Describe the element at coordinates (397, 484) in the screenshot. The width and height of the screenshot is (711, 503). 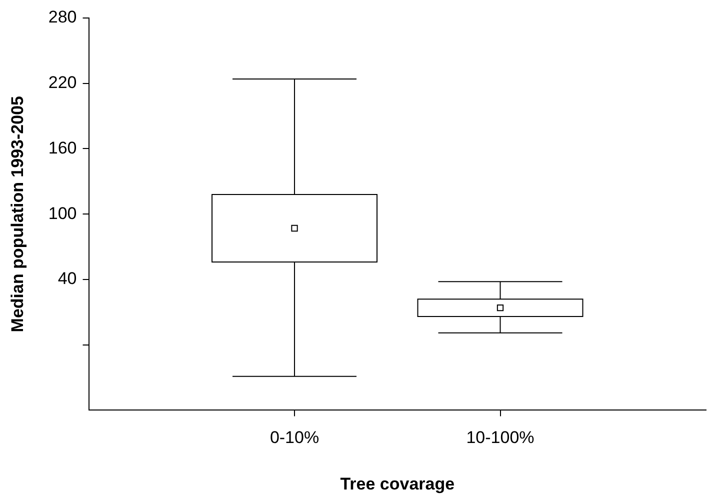
I see `x-axis-title: Tree covarage` at that location.